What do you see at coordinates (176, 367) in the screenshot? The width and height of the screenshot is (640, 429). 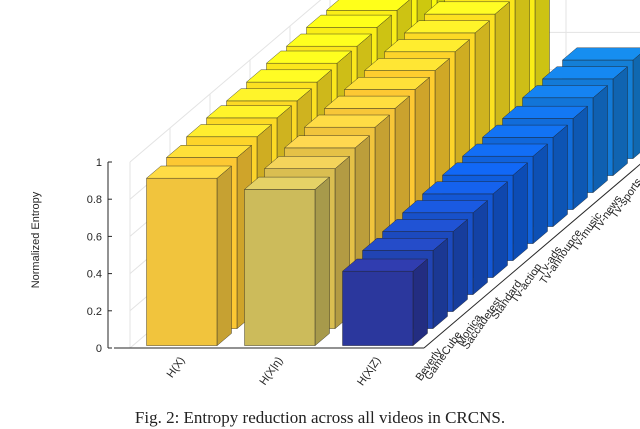 I see `x-tick-label: H(X)` at bounding box center [176, 367].